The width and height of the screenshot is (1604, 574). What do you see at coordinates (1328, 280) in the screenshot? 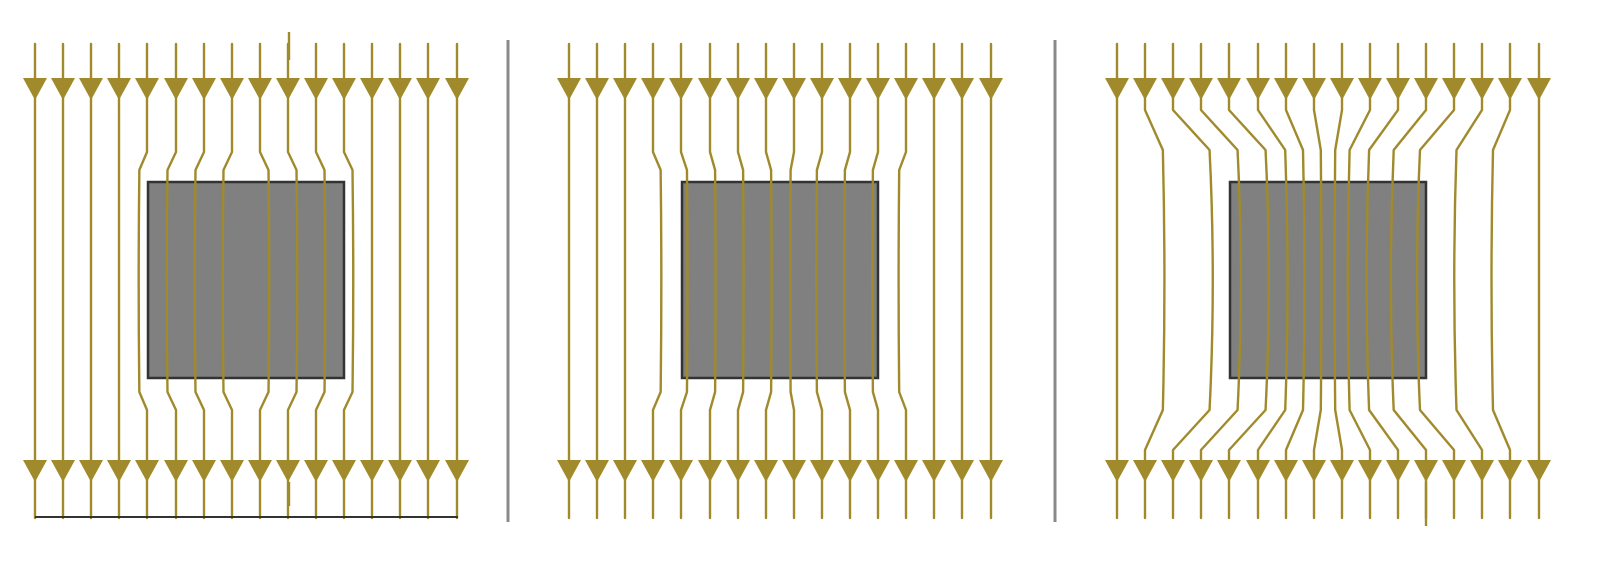
I see `material-block` at bounding box center [1328, 280].